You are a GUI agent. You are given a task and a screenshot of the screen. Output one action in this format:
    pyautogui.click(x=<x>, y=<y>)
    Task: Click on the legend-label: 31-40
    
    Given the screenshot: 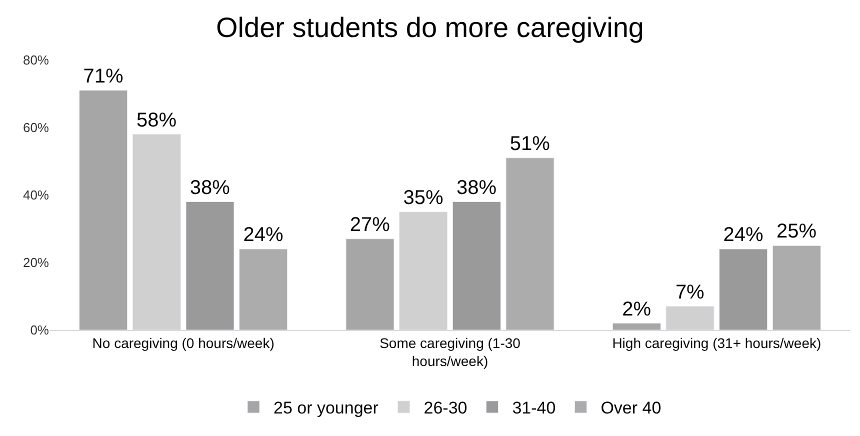 What is the action you would take?
    pyautogui.click(x=534, y=408)
    